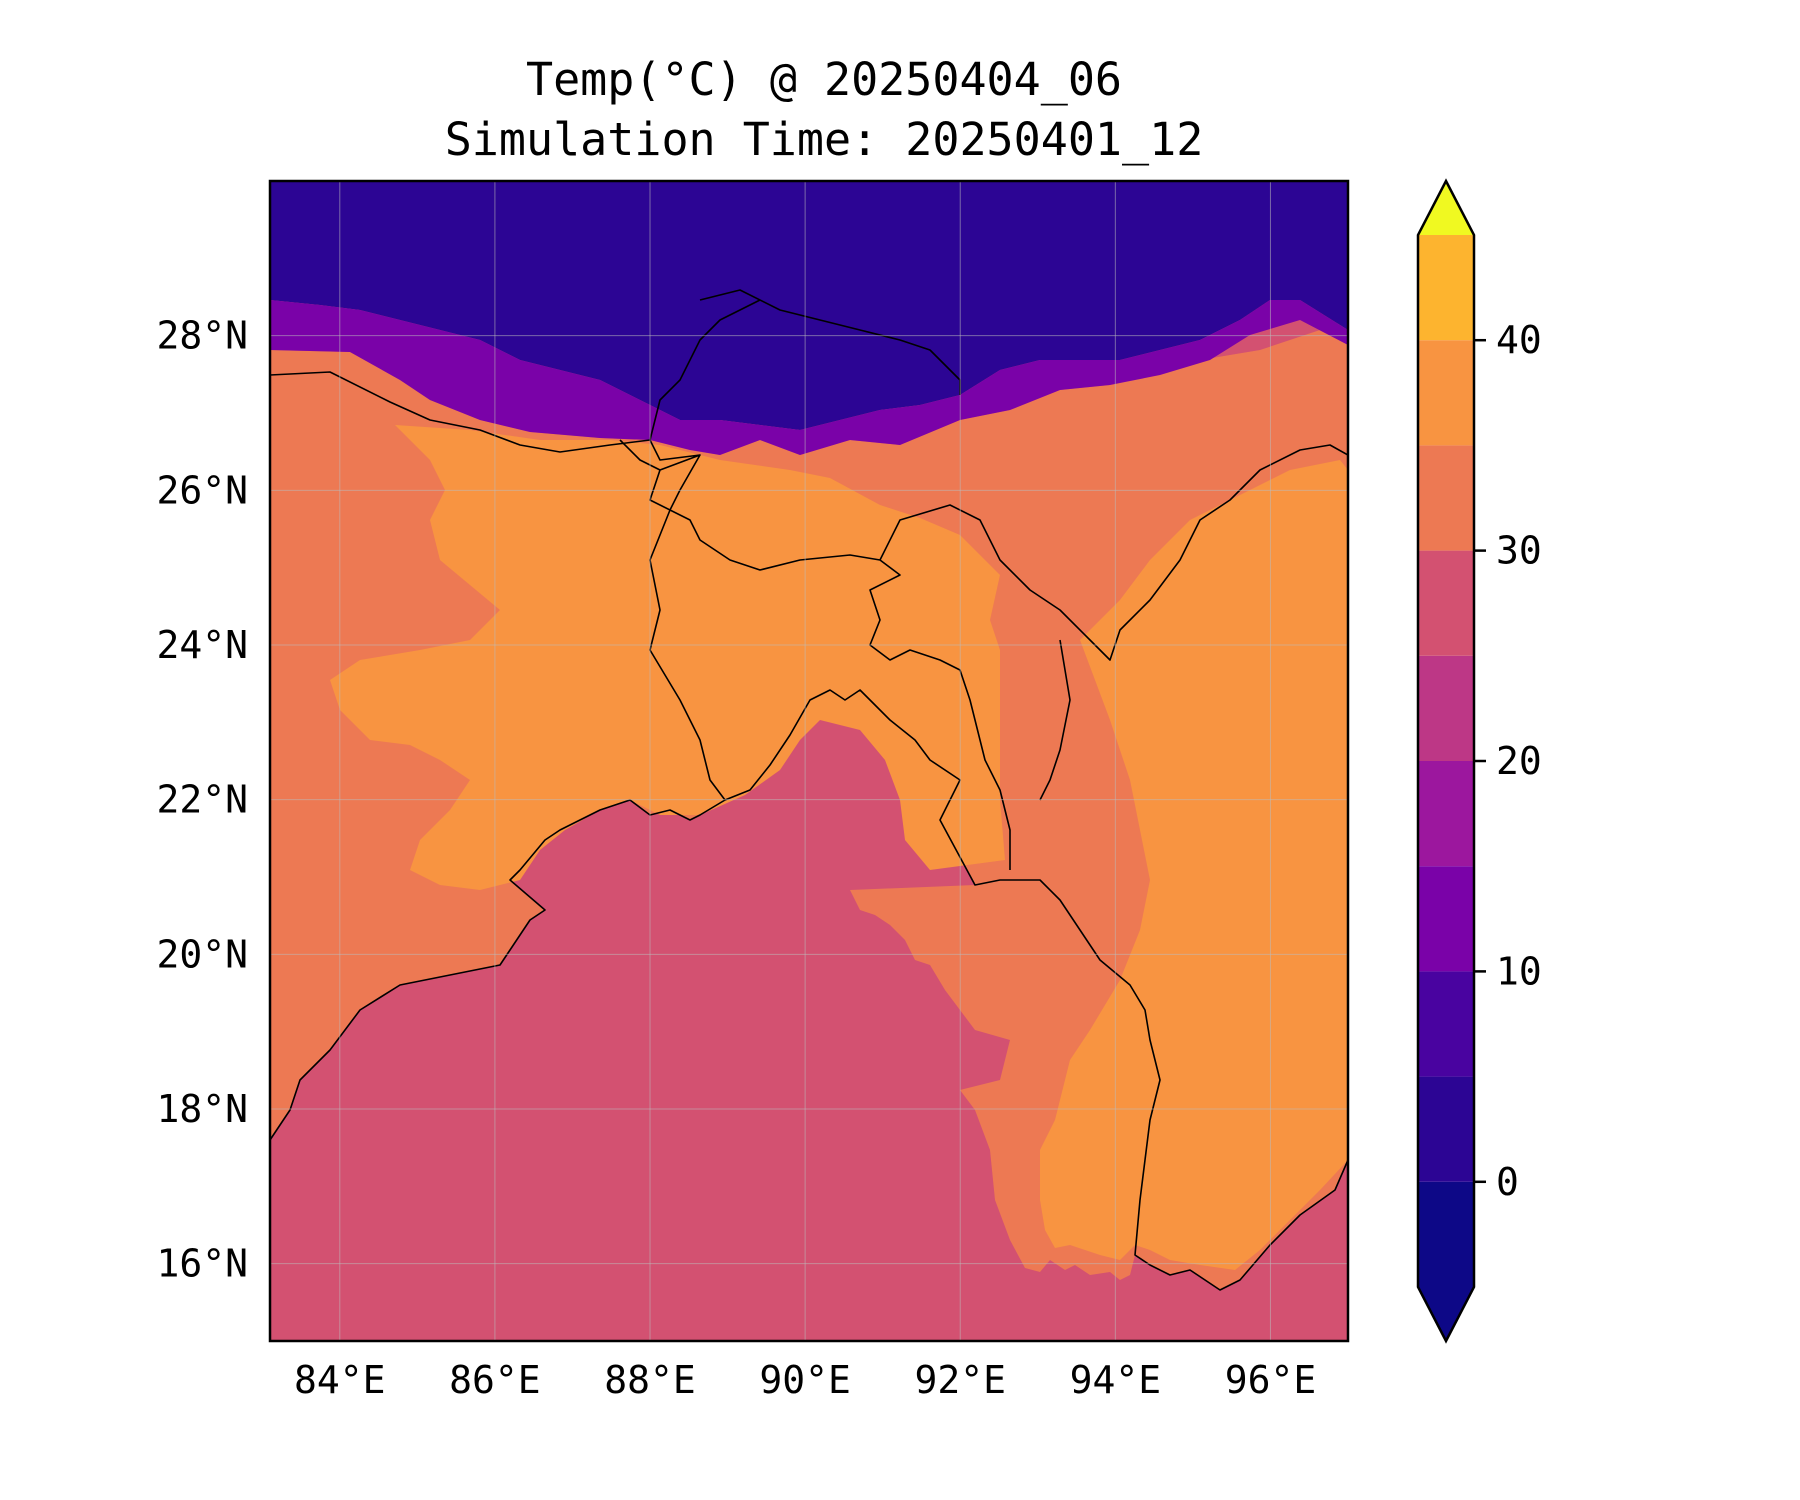 This screenshot has width=1800, height=1500. What do you see at coordinates (1519, 971) in the screenshot?
I see `colorbar-tick-label: 10` at bounding box center [1519, 971].